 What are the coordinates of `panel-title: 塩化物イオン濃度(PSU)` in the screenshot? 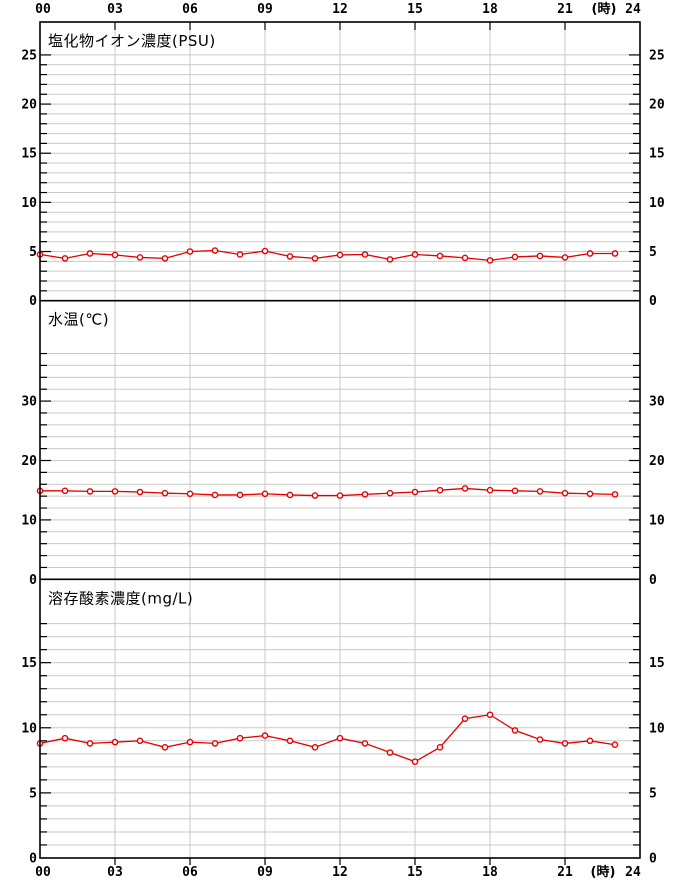 It's located at (132, 41).